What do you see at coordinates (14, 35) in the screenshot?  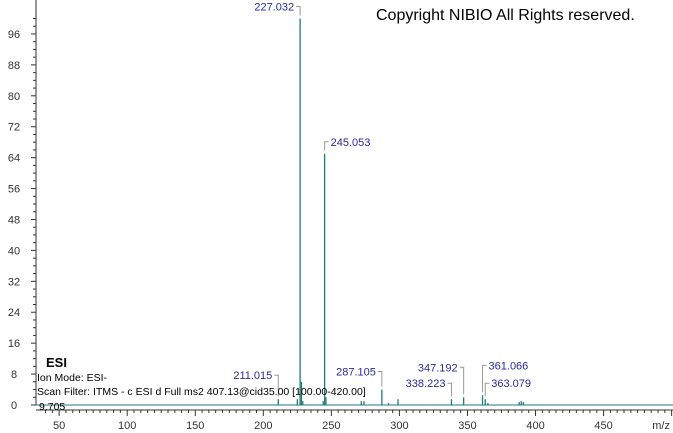 I see `y-tick-label: 96` at bounding box center [14, 35].